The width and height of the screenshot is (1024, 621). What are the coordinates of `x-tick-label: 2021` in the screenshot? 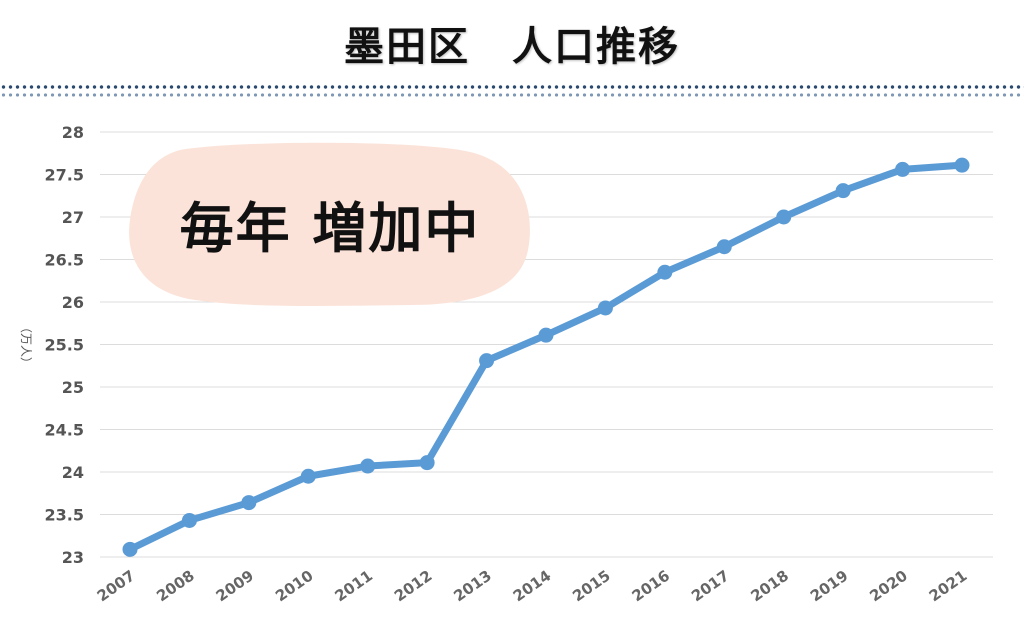 It's located at (948, 586).